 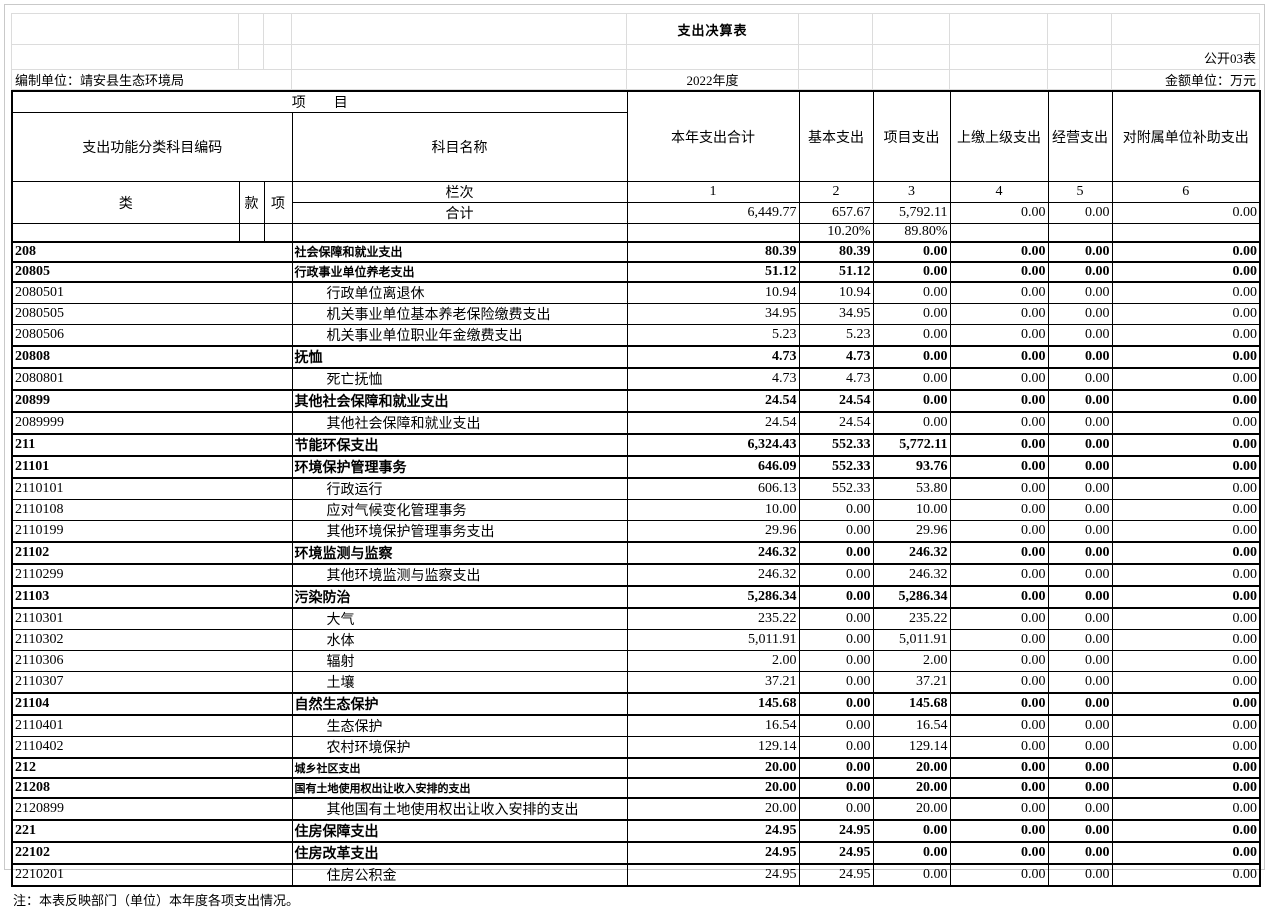 What do you see at coordinates (156, 900) in the screenshot?
I see `footnote: 注：本表反映部门（单位）本年度各项支出情况。` at bounding box center [156, 900].